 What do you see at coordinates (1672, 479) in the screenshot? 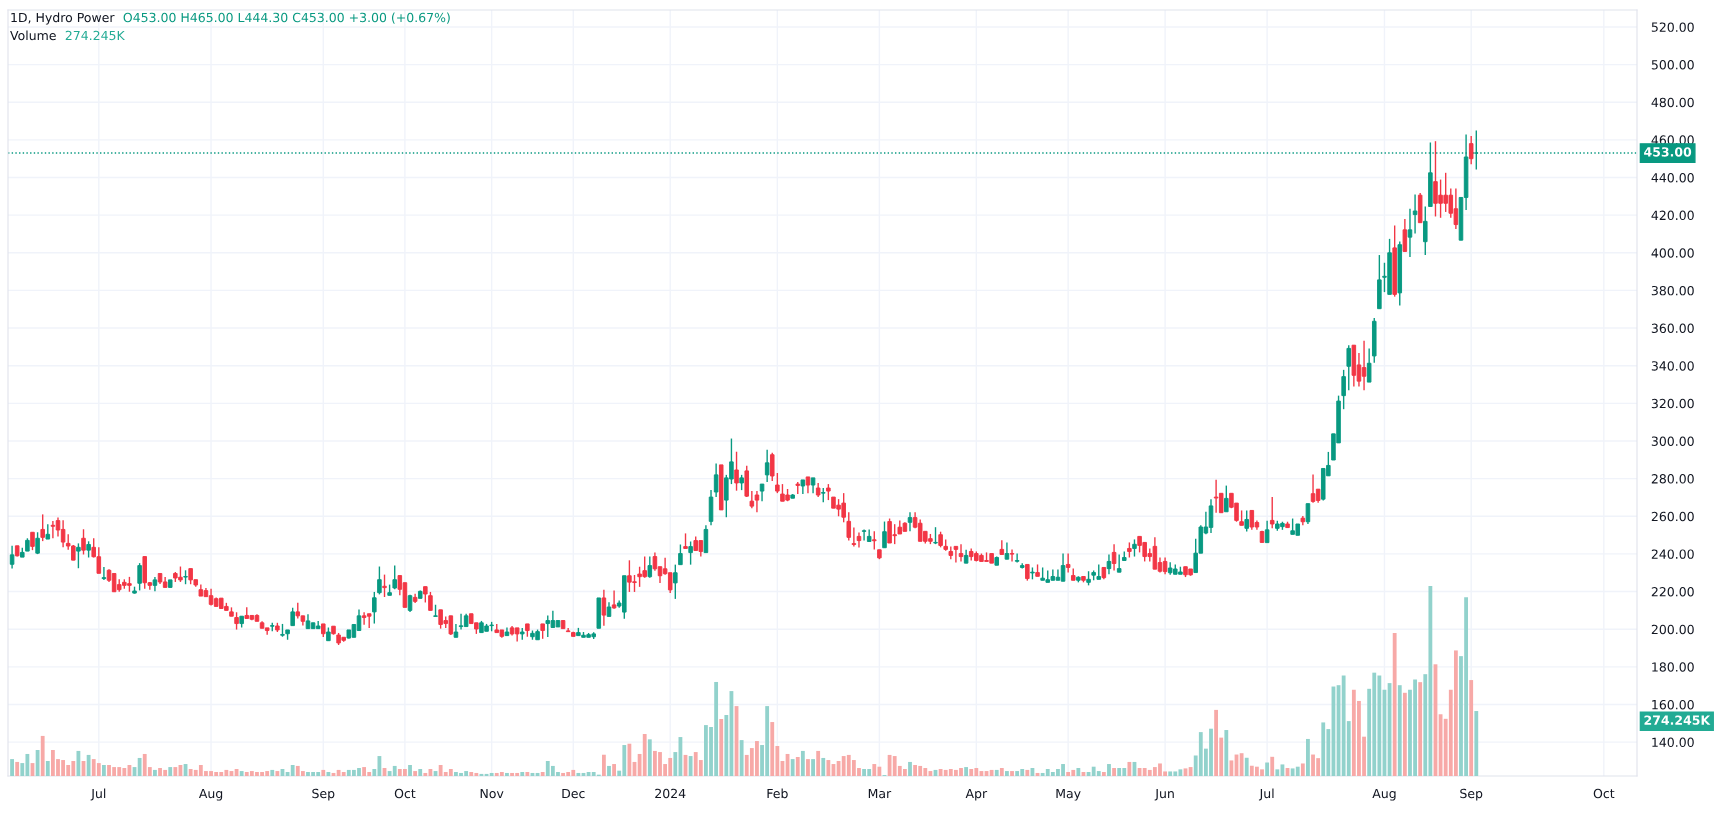
I see `y-tick-label: 280.00` at bounding box center [1672, 479].